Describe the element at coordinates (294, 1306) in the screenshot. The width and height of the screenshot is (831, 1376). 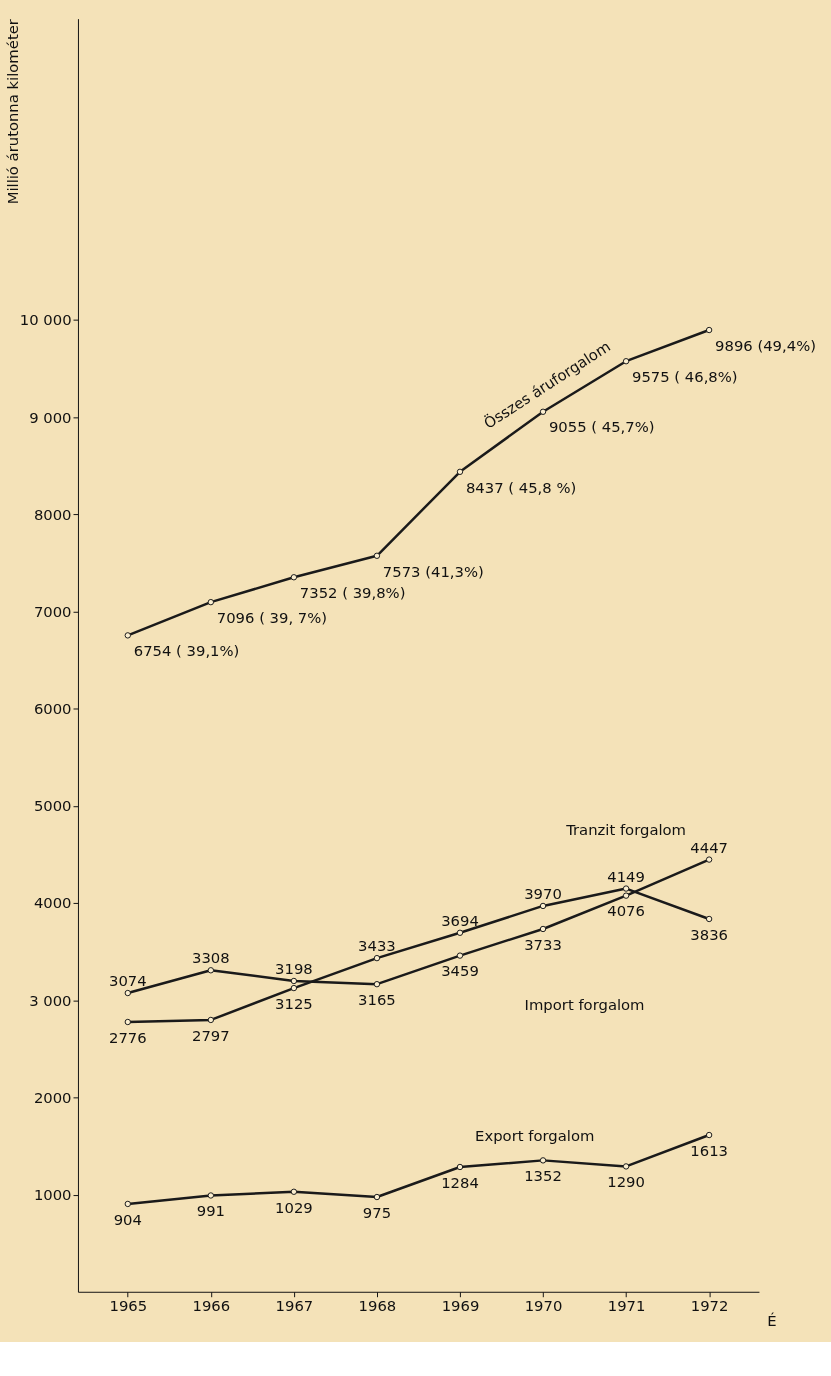
I see `x-tick-label: 1967` at that location.